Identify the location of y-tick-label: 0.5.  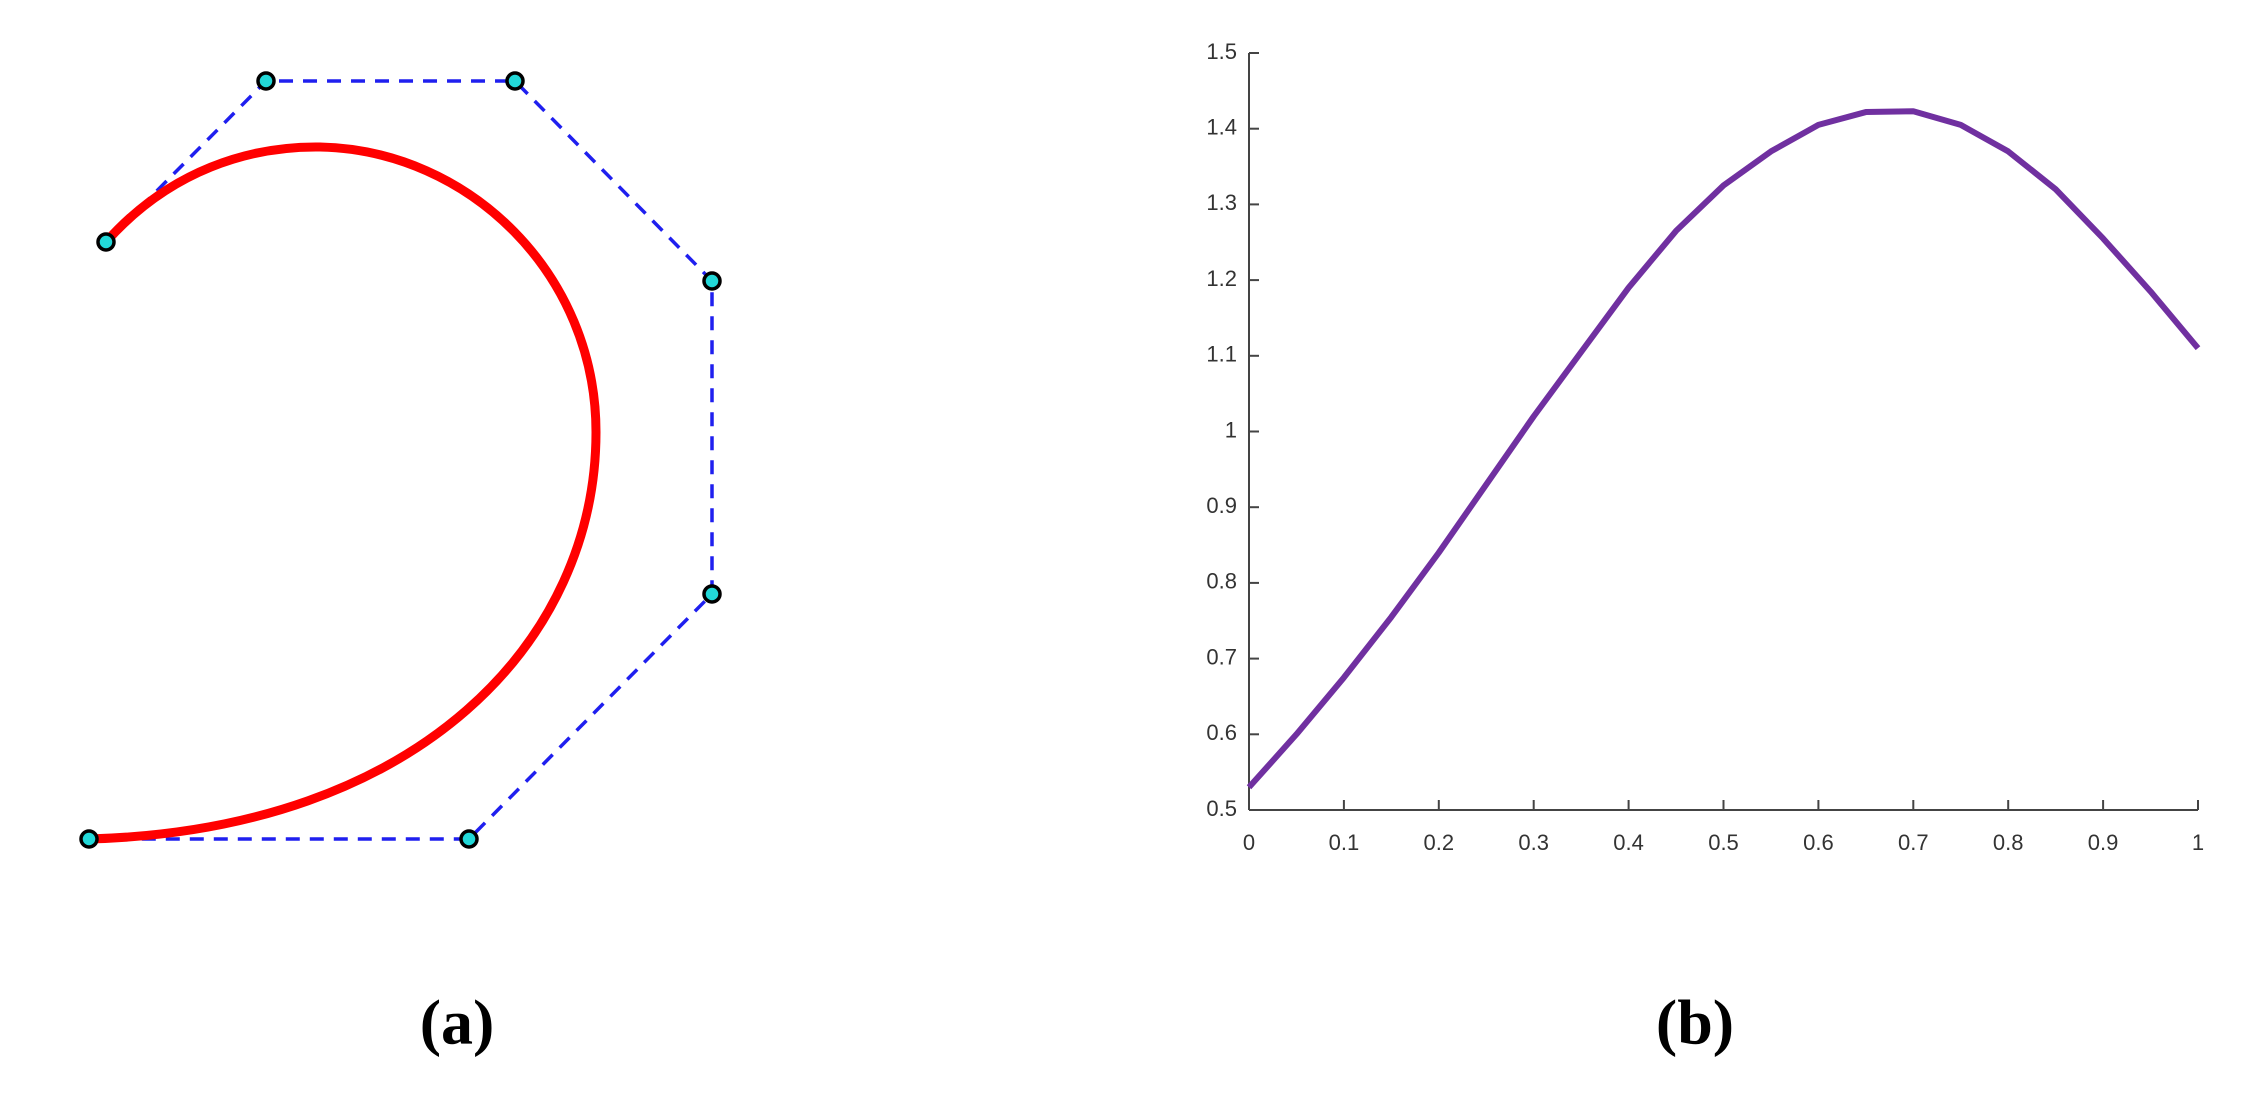
(1221, 808).